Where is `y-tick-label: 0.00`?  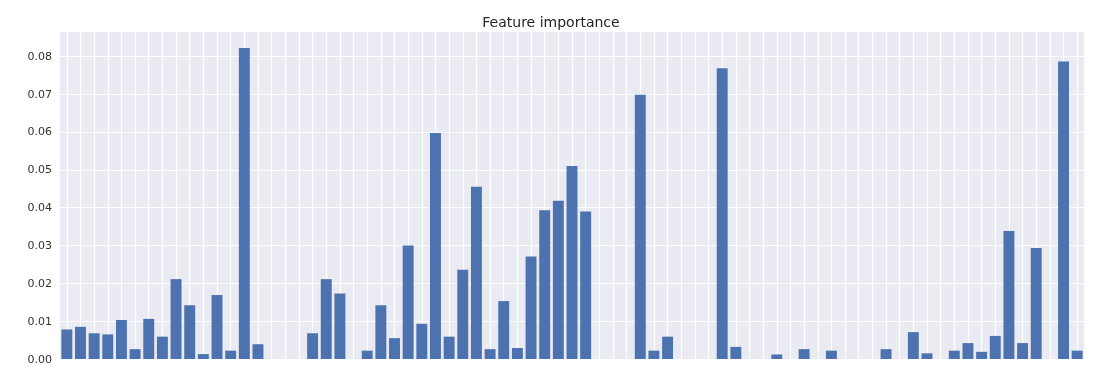 y-tick-label: 0.00 is located at coordinates (39, 359).